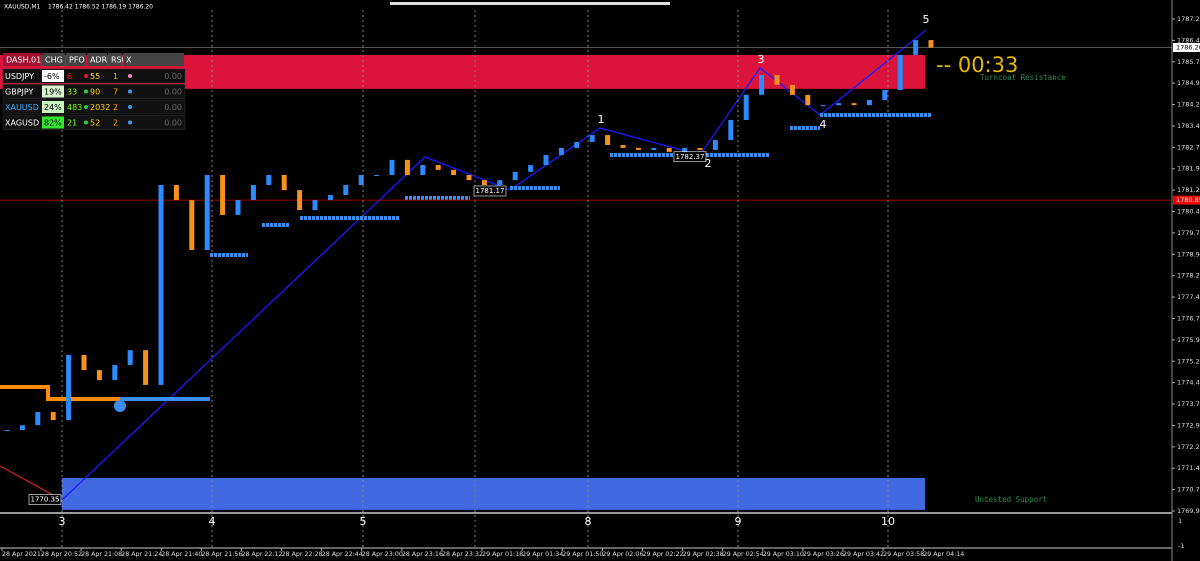  I want to click on y-tick-label: 1780.45, so click(1188, 212).